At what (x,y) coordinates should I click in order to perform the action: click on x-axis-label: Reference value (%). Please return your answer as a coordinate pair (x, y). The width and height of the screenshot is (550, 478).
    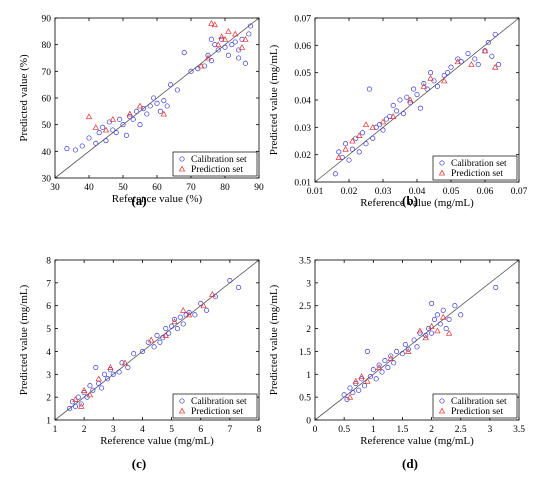
    Looking at the image, I should click on (157, 199).